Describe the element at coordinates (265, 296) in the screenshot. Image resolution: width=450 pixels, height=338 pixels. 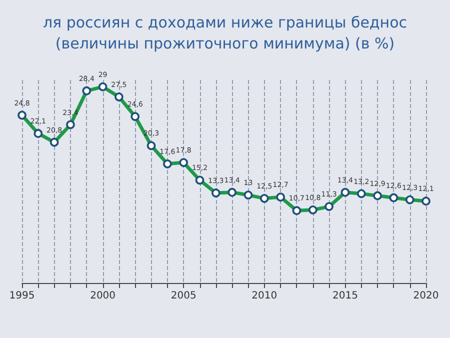
I see `x-tick-label: 2010` at that location.